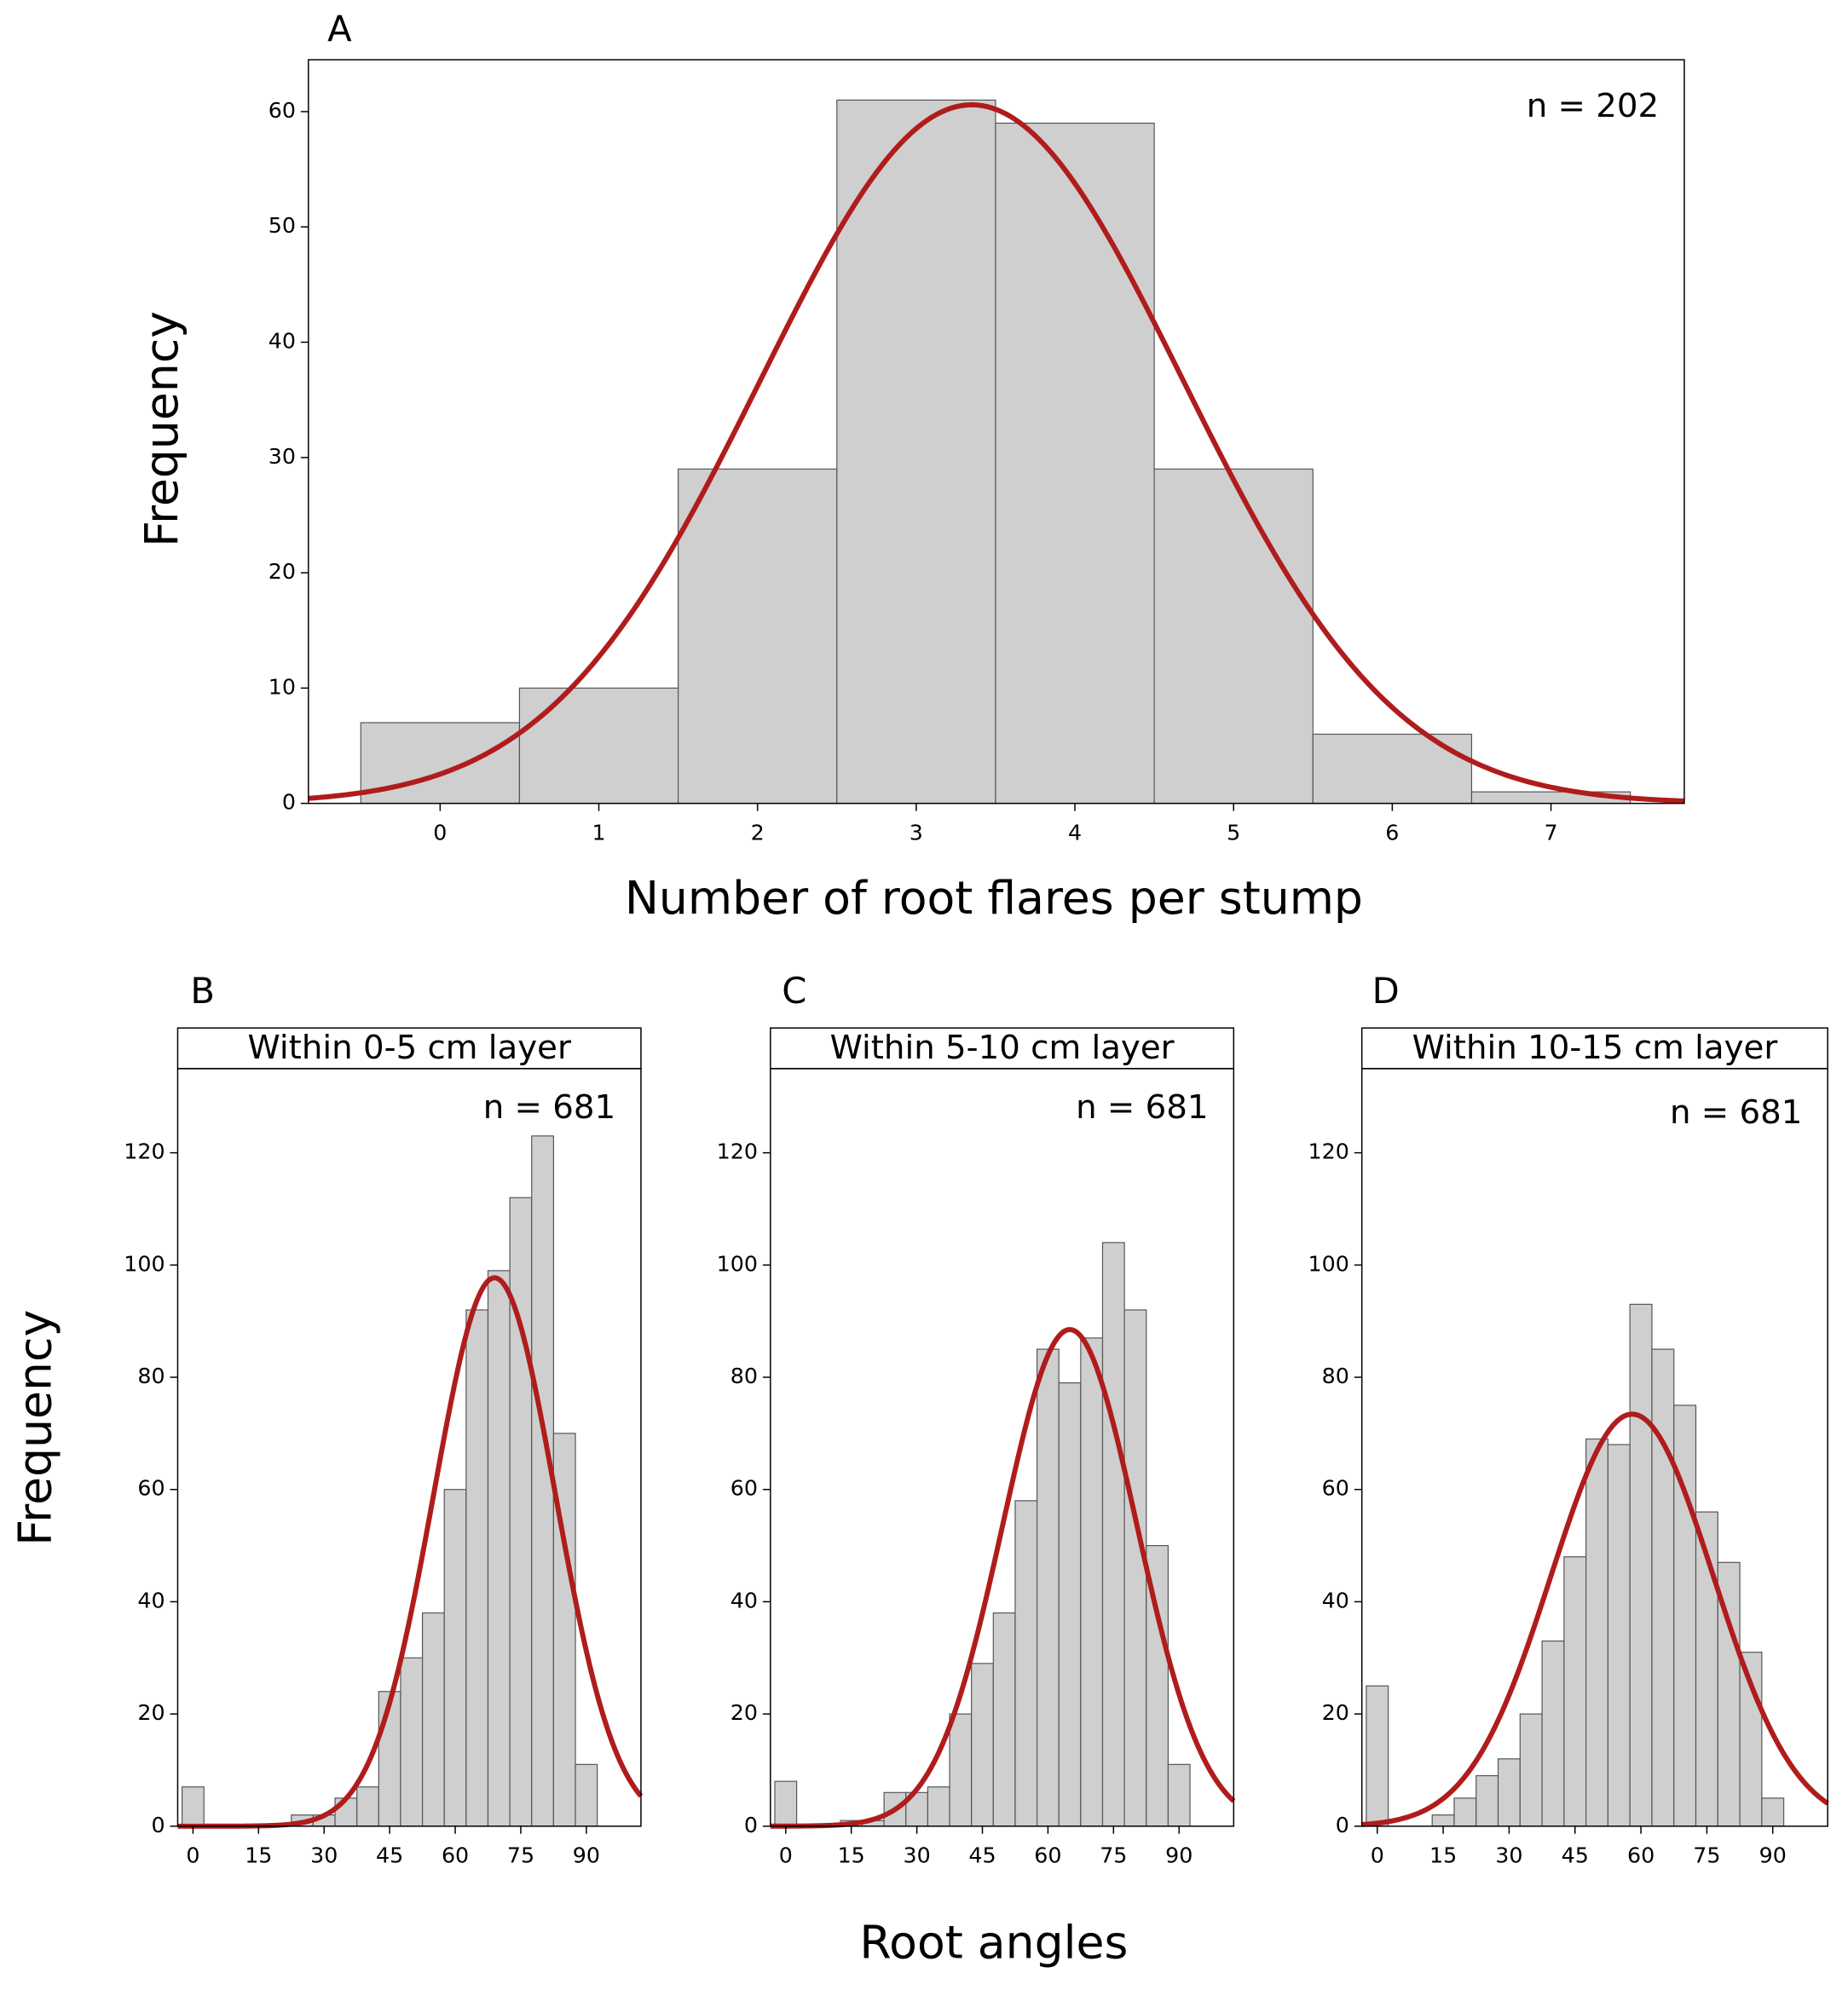 The image size is (1848, 1990). I want to click on y-axis-label: Frequency, so click(161, 429).